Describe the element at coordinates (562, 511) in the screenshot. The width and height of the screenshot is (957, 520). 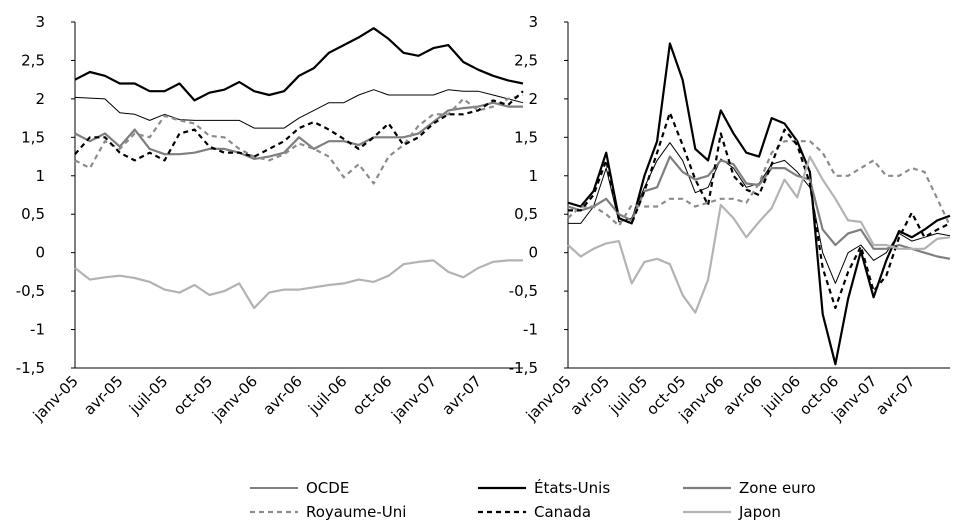
I see `legend-label: Canada` at that location.